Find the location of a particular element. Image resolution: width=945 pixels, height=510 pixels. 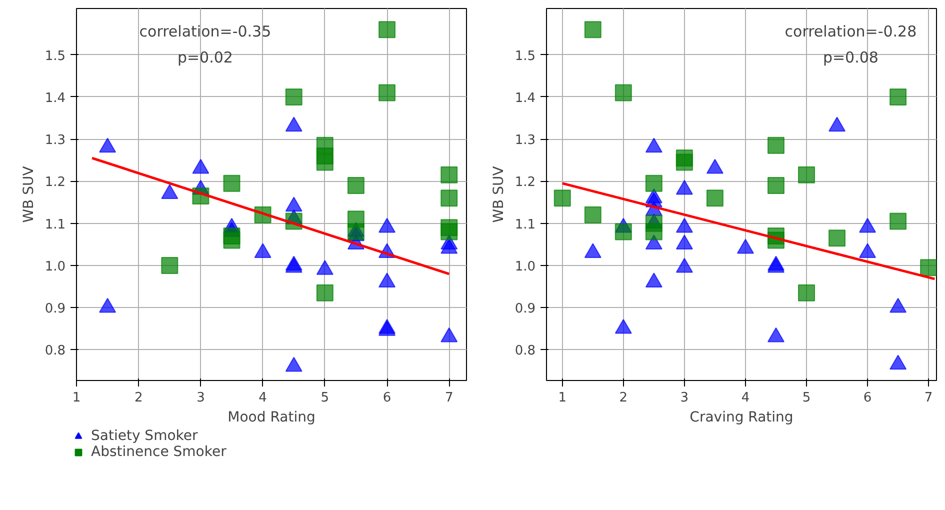

annotation: p=0.02 is located at coordinates (205, 57).